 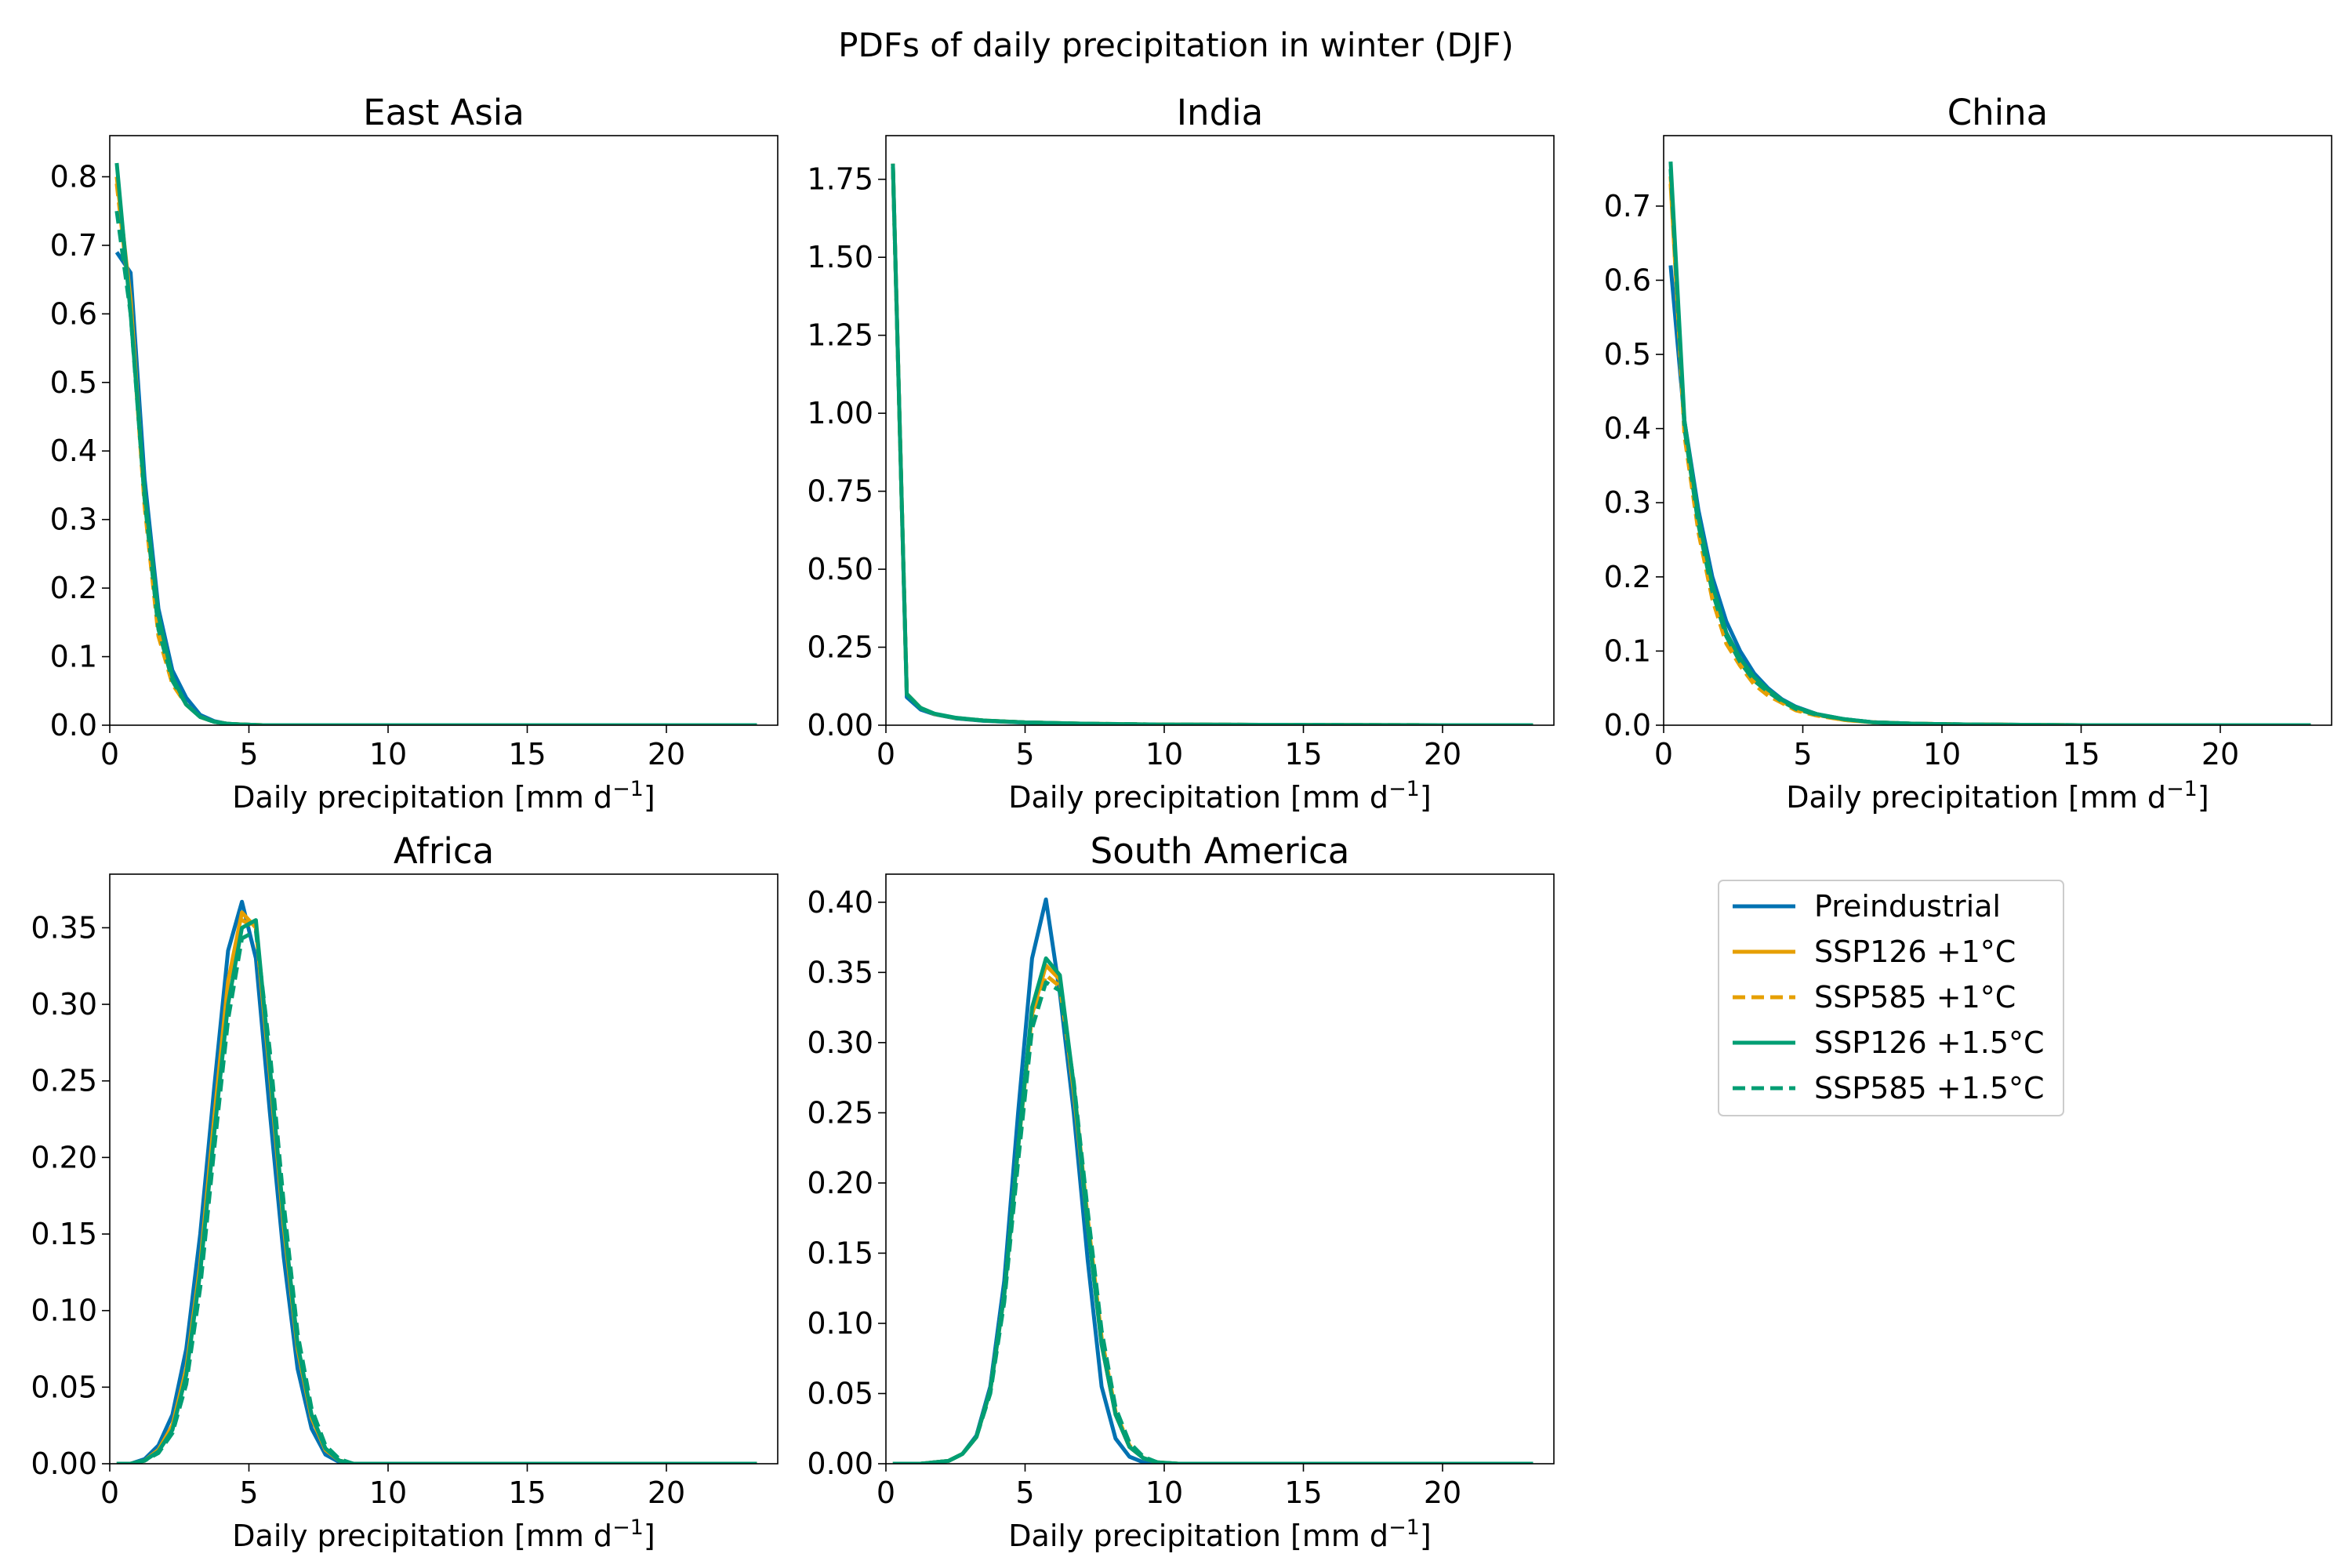 What do you see at coordinates (443, 112) in the screenshot?
I see `panel-title: East Asia` at bounding box center [443, 112].